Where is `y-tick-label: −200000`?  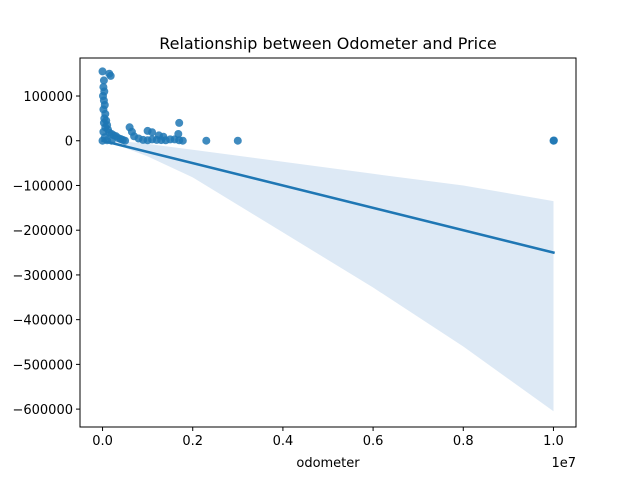
y-tick-label: −200000 is located at coordinates (42, 231).